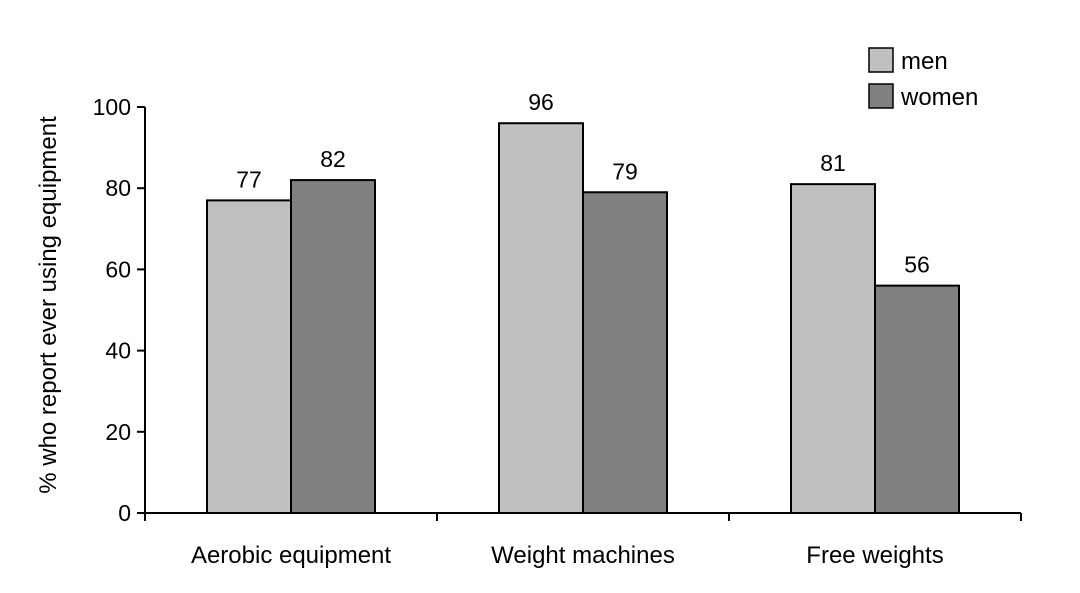 This screenshot has width=1080, height=593. Describe the element at coordinates (333, 159) in the screenshot. I see `data-label-women: 82` at that location.